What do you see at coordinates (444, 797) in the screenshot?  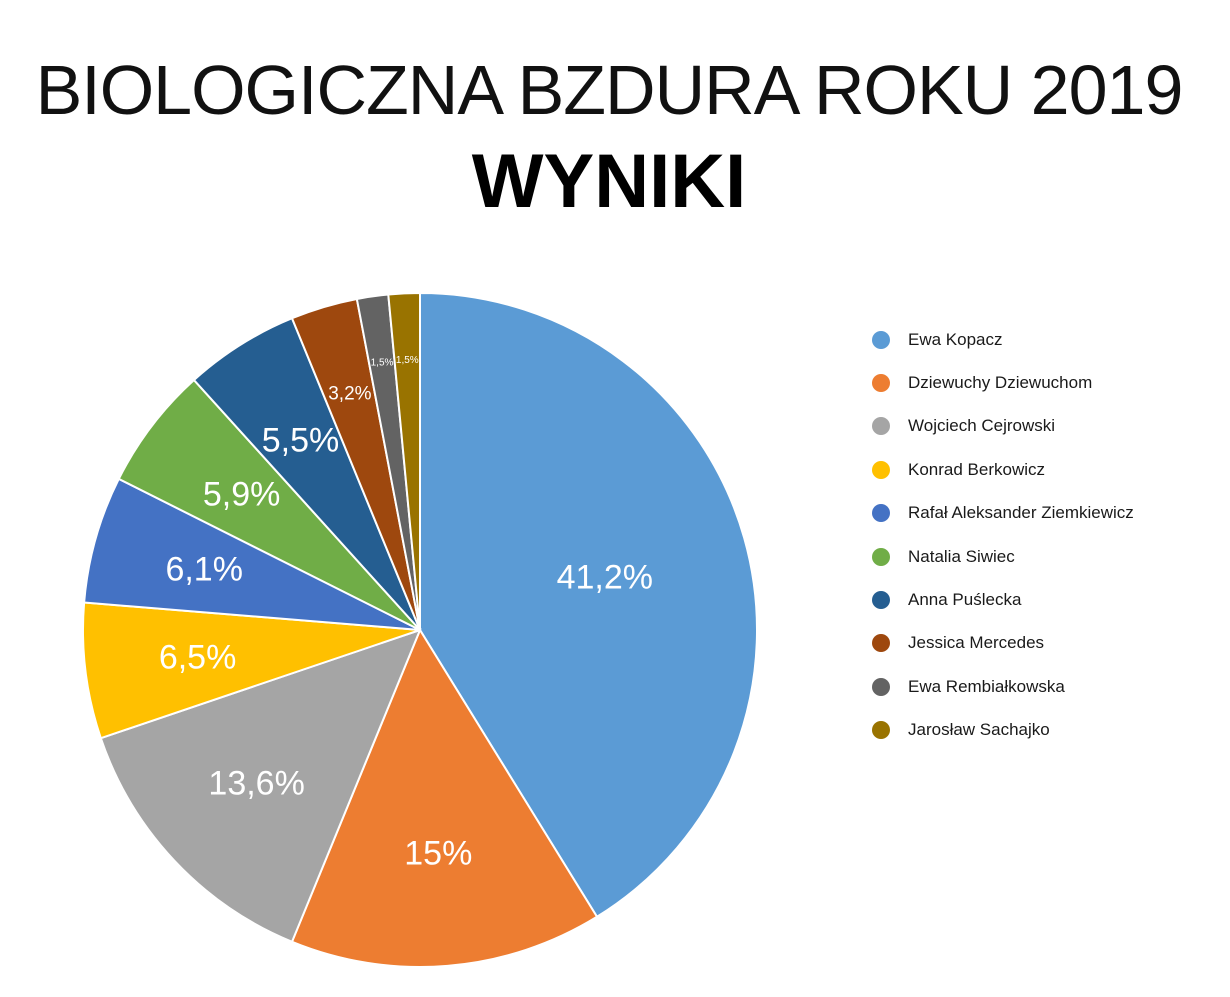 I see `pie-slice-dziewuchy-dziewuchom` at bounding box center [444, 797].